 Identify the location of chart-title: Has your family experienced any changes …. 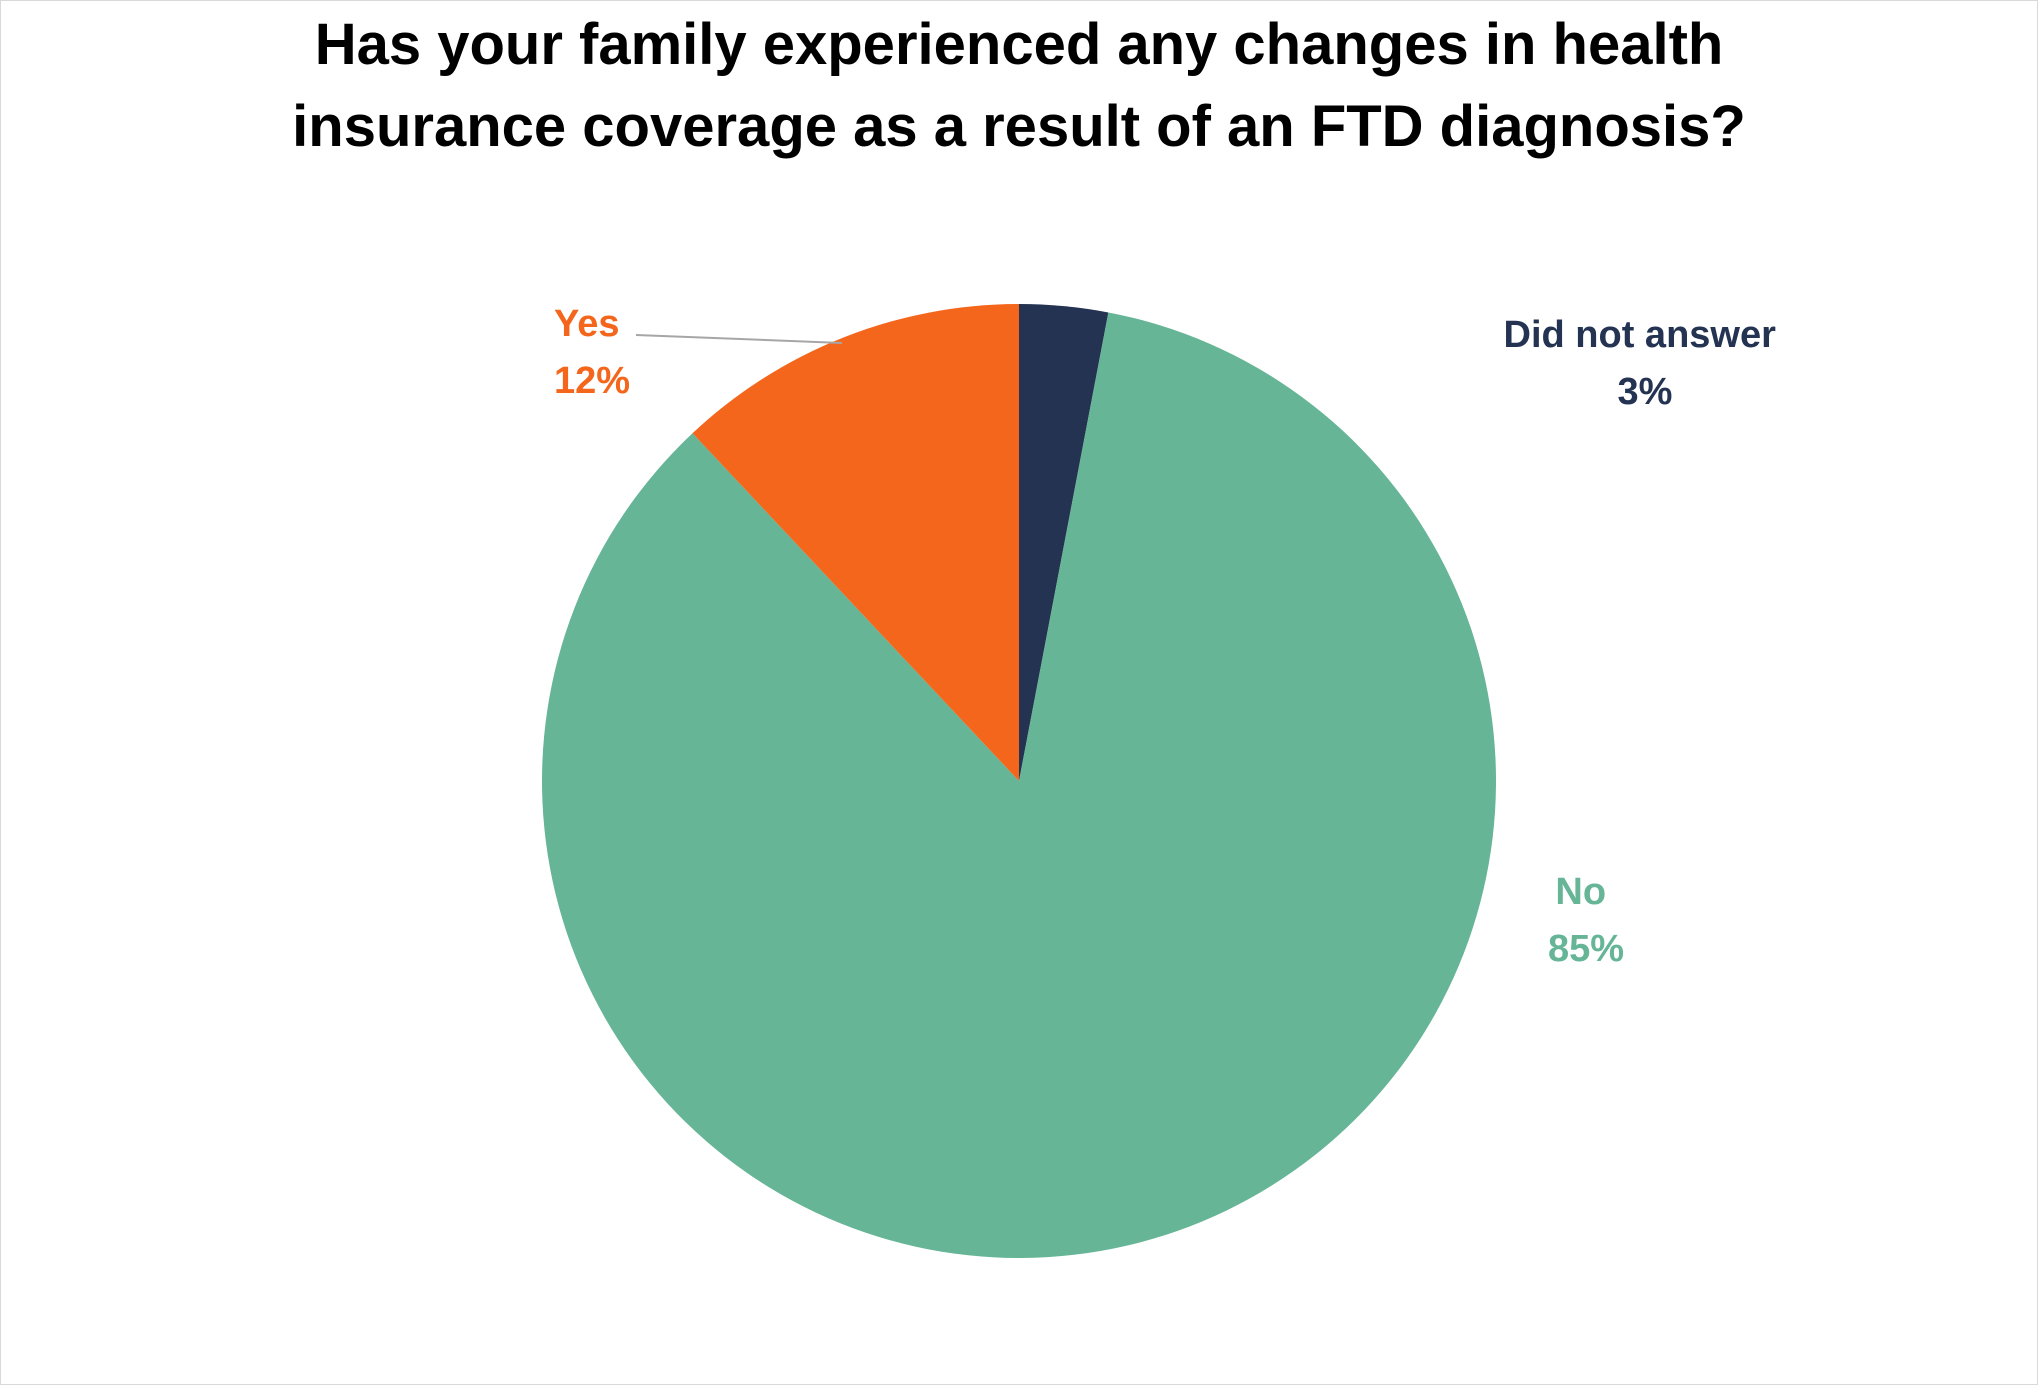
(1019, 86).